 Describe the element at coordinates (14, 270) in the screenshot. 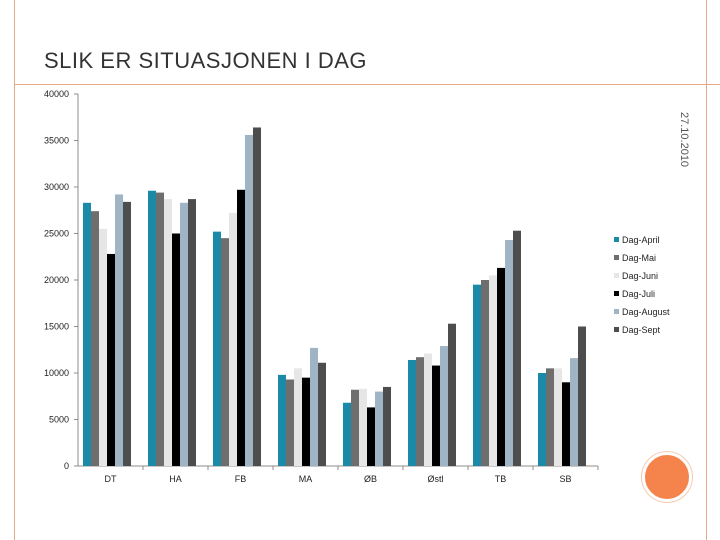

I see `frame-left-line` at that location.